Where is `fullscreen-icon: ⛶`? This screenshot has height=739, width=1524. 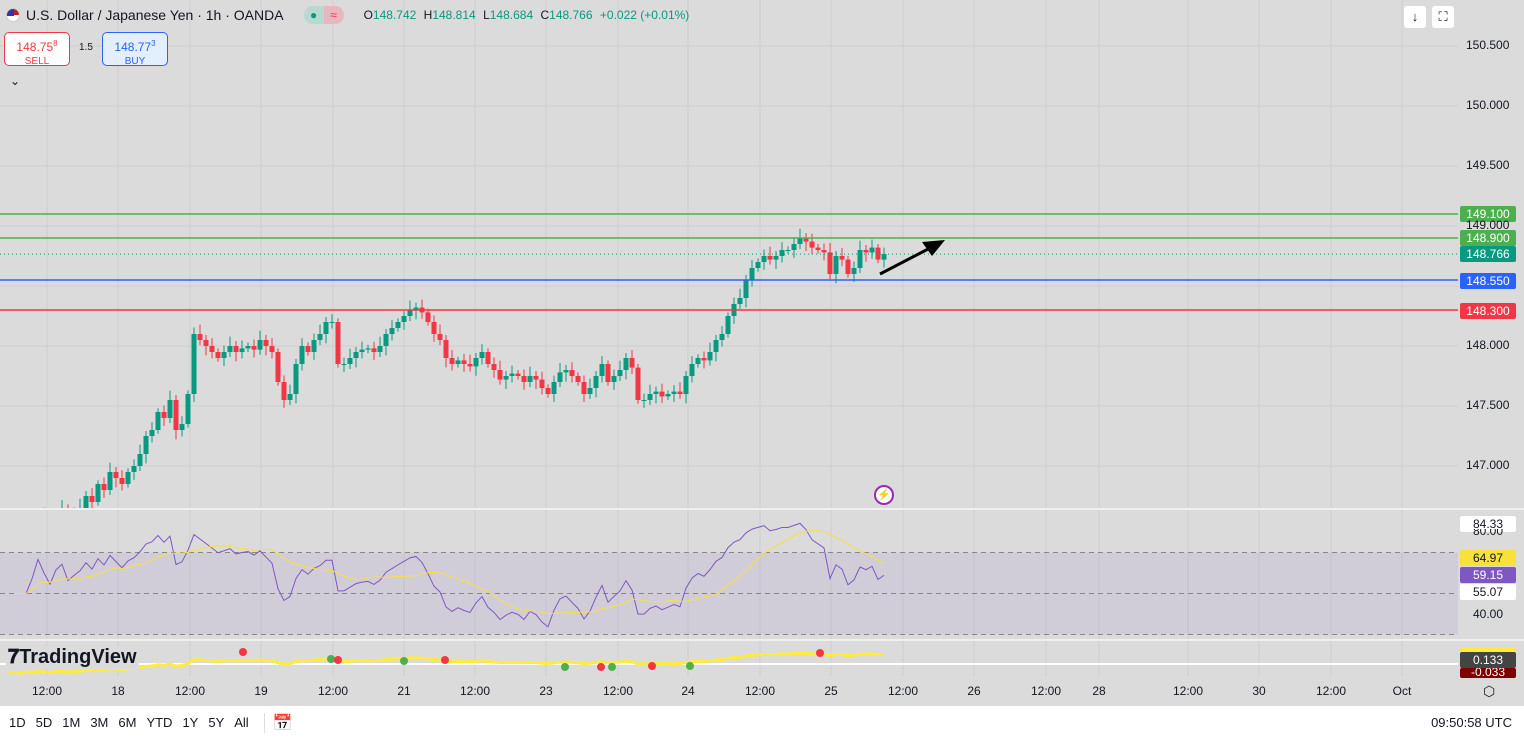
fullscreen-icon: ⛶ is located at coordinates (1443, 17).